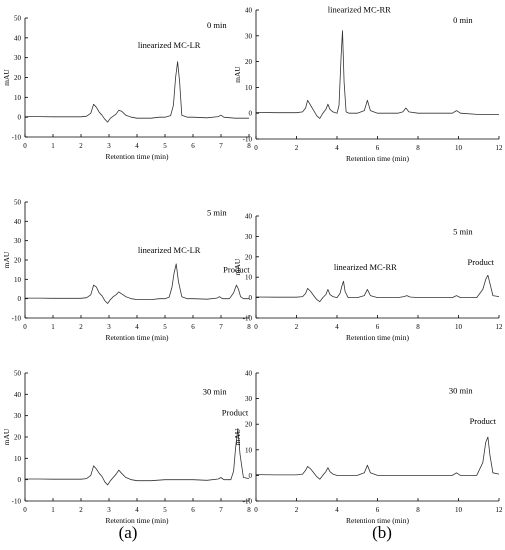 Image resolution: width=505 pixels, height=550 pixels. I want to click on caption-a: (a), so click(128, 532).